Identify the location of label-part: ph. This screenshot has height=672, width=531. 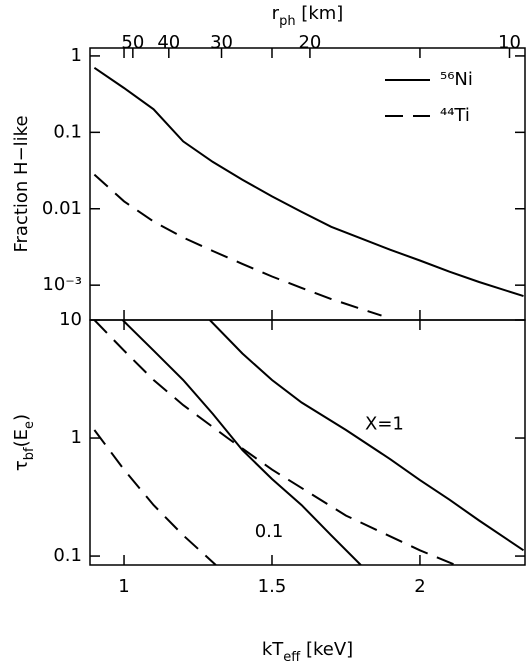
(287, 21).